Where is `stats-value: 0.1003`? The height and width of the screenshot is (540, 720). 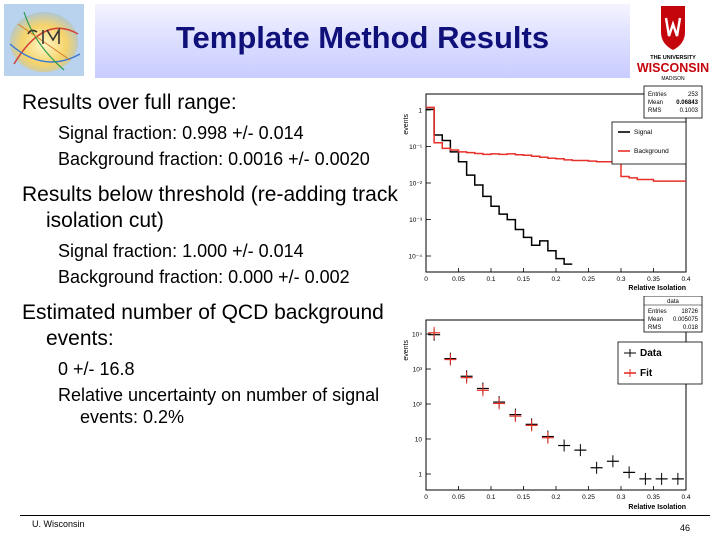 stats-value: 0.1003 is located at coordinates (689, 111).